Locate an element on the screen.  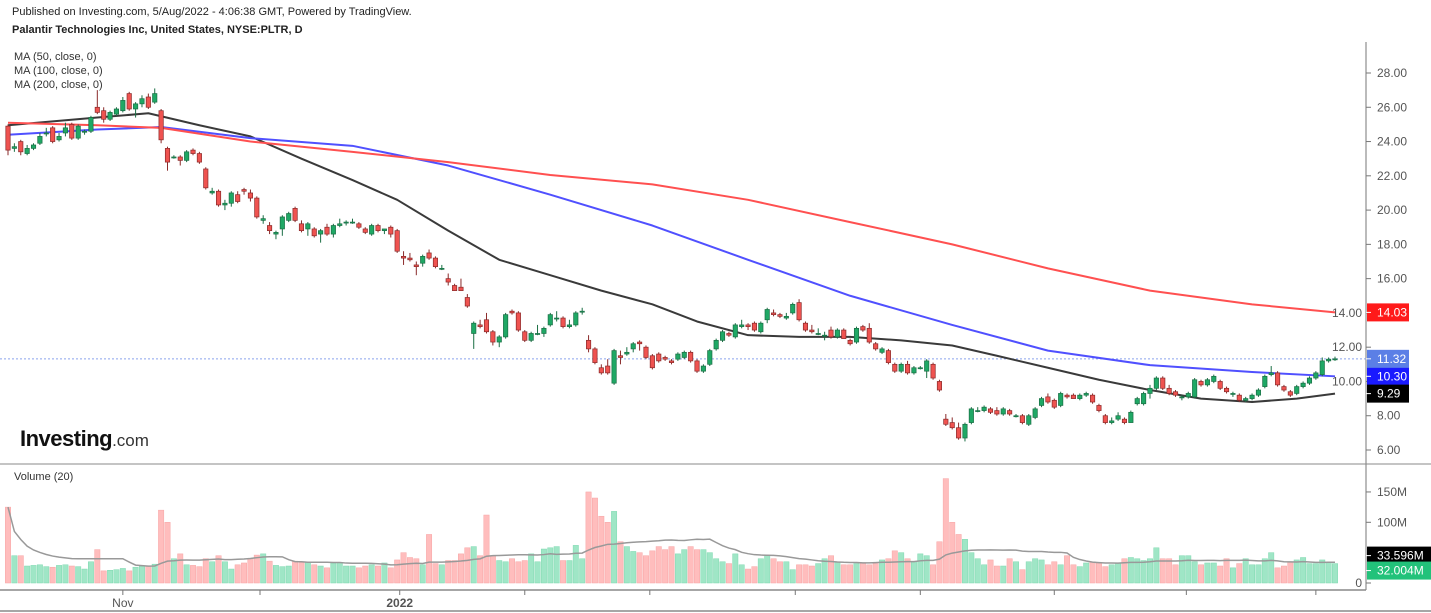
investing-logo: Investing.com is located at coordinates (84, 439).